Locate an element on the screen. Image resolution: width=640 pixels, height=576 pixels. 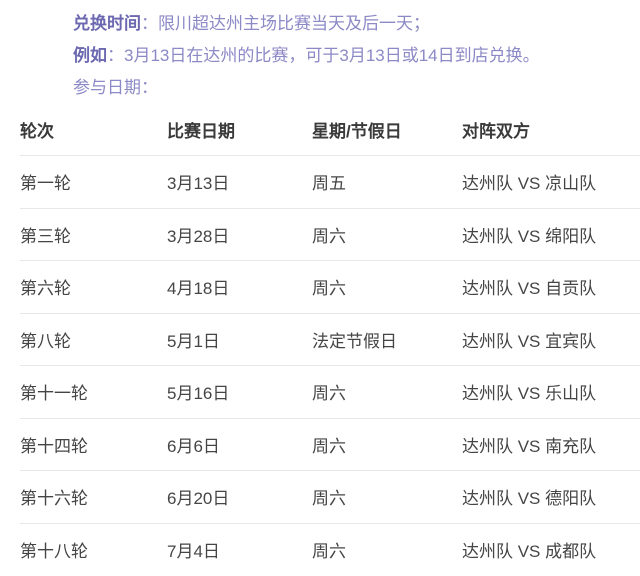
cell-round: 第十一轮 is located at coordinates (54, 394).